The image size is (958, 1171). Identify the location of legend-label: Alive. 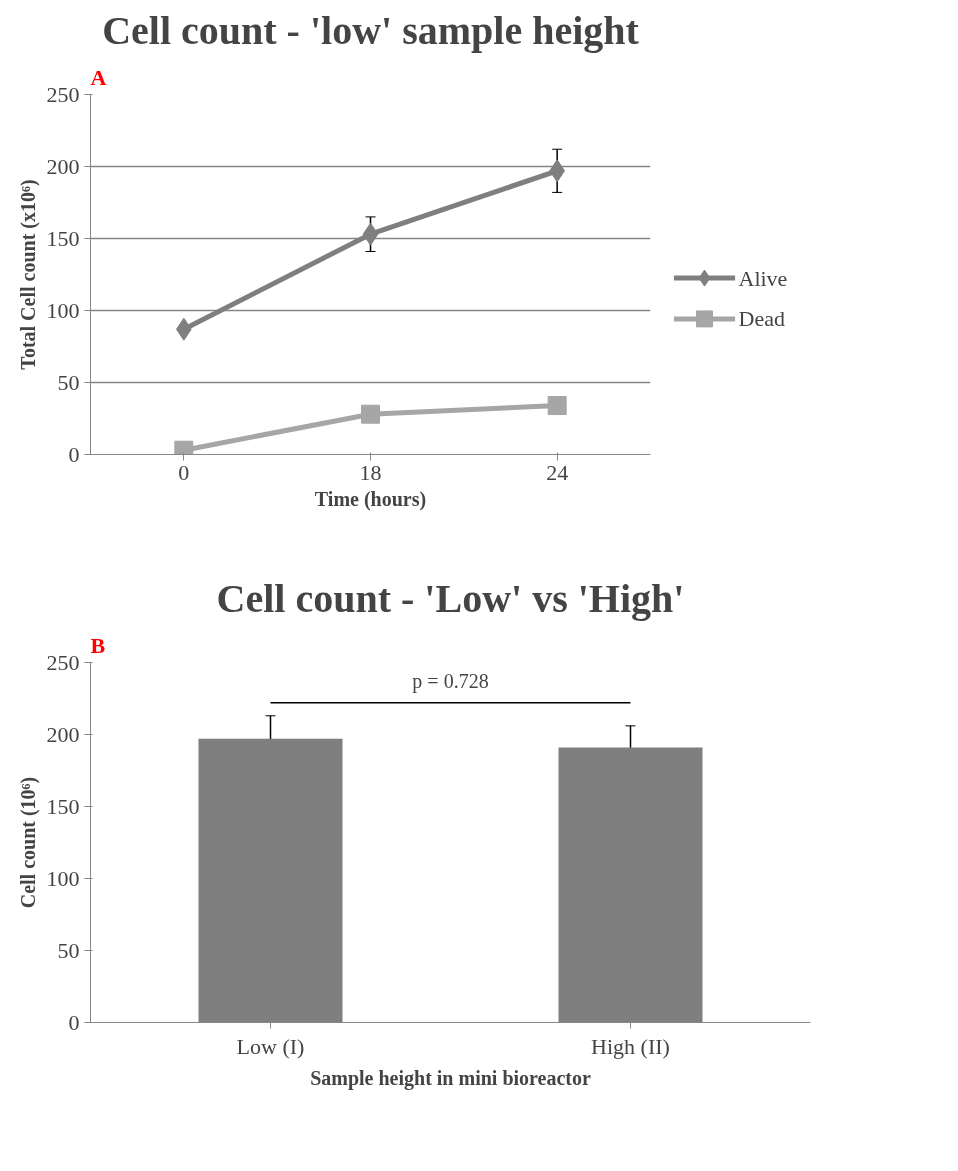
(763, 278).